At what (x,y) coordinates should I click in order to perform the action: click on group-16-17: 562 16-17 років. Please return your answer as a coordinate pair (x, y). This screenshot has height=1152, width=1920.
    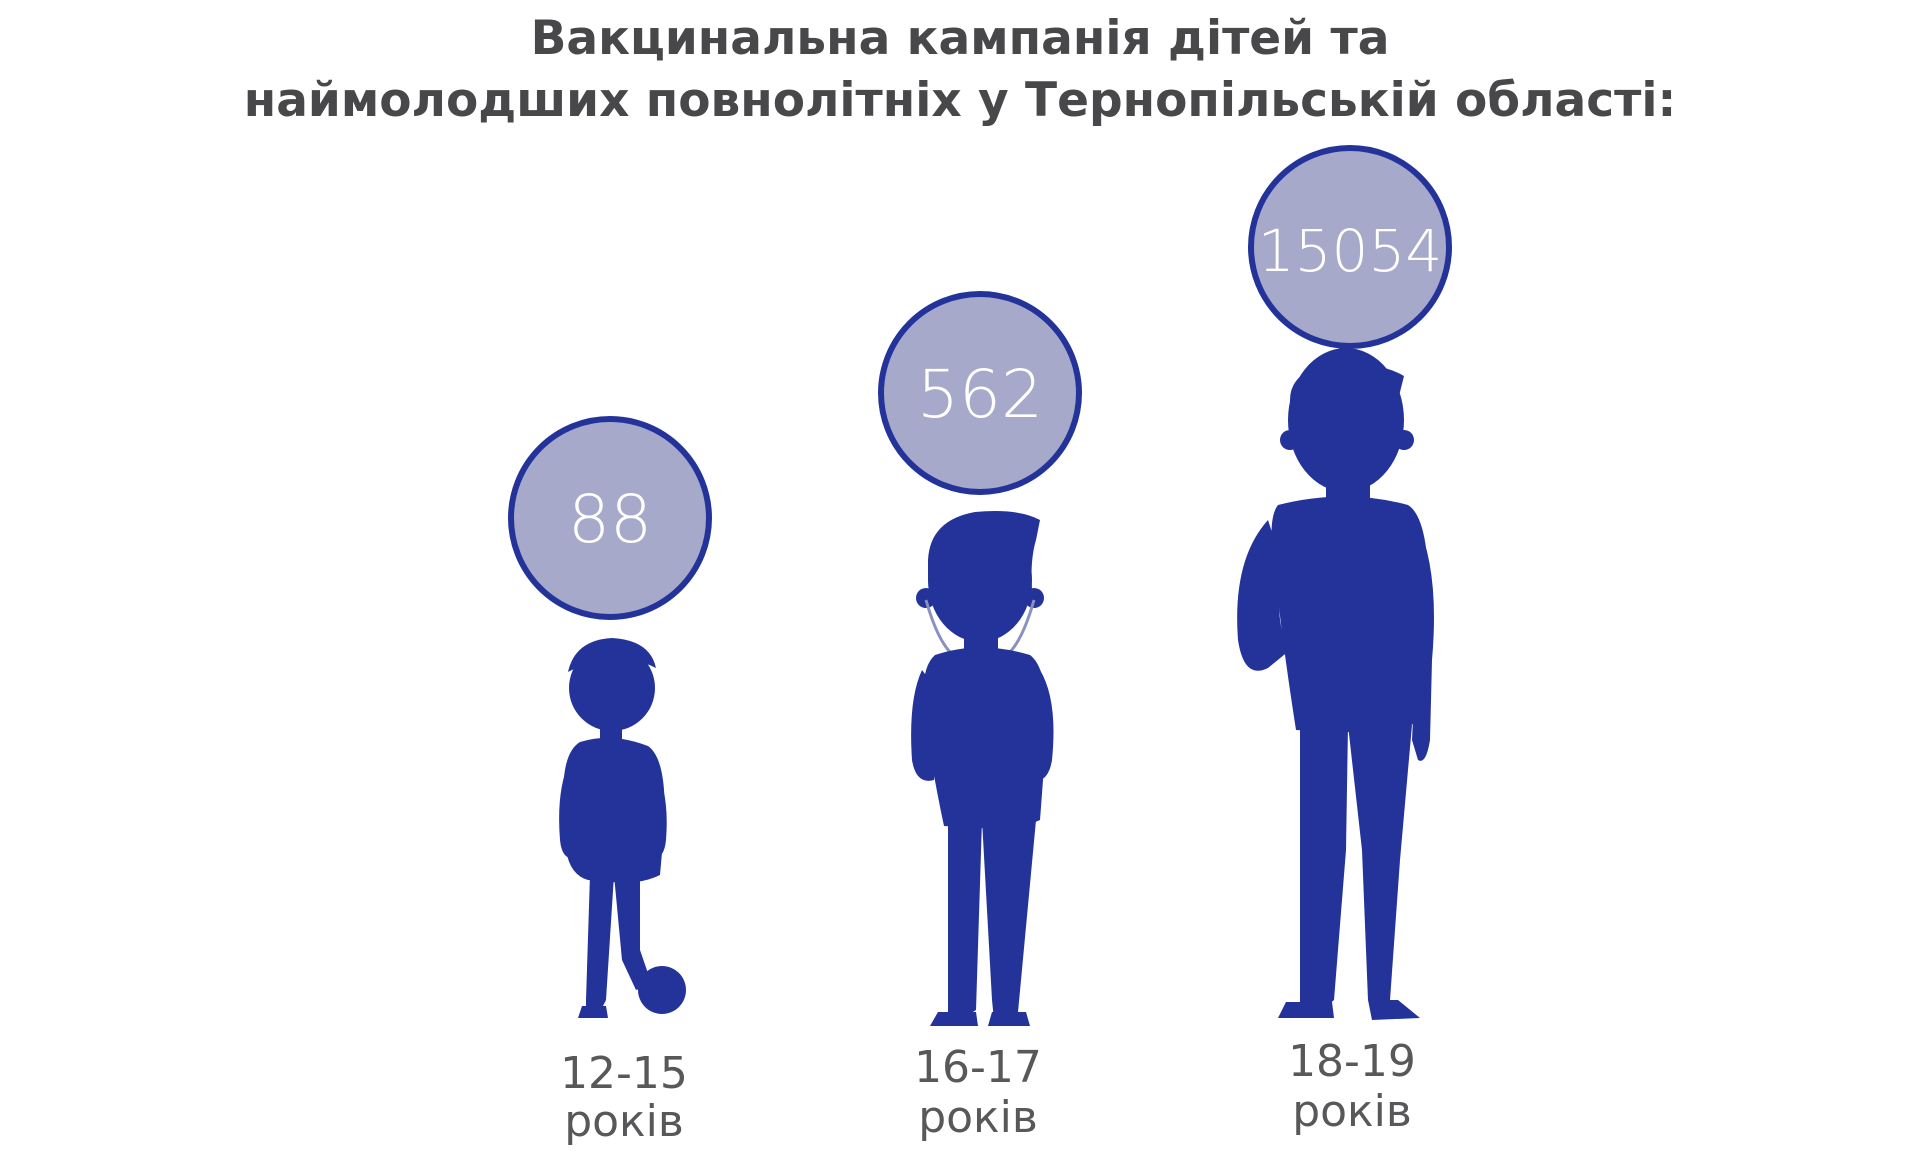
    Looking at the image, I should click on (980, 717).